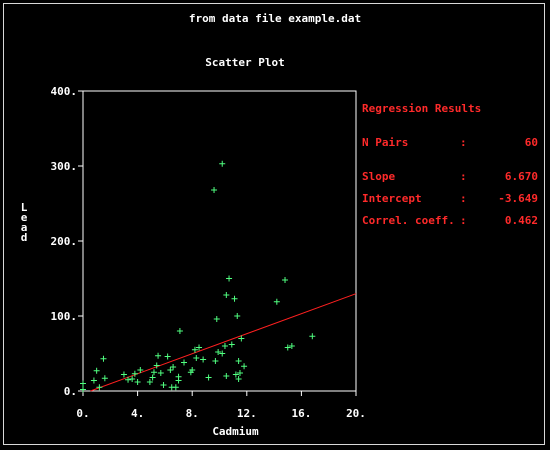 The image size is (550, 450). I want to click on x-tick-label: 8., so click(192, 413).